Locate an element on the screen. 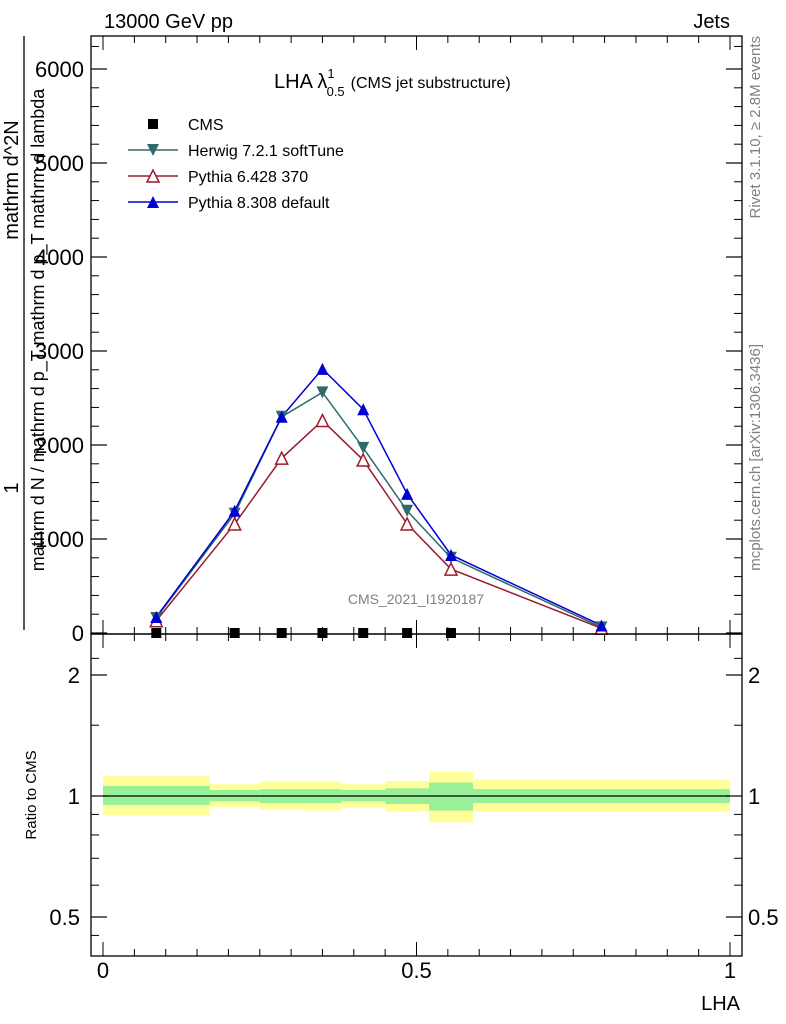 This screenshot has height=1024, width=786. main-ytick-label: 5000 is located at coordinates (59, 163).